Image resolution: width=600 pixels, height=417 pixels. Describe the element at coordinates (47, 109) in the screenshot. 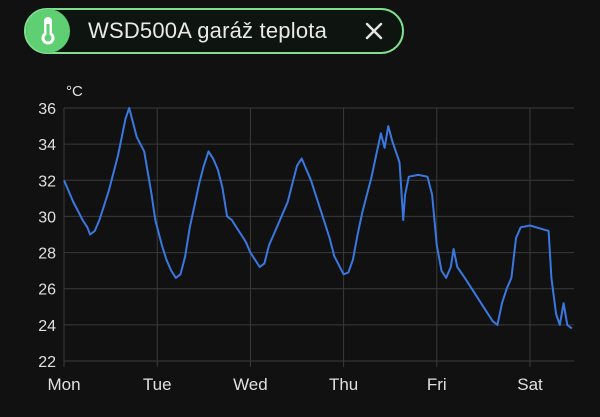

I see `y-tick-label: 36` at that location.